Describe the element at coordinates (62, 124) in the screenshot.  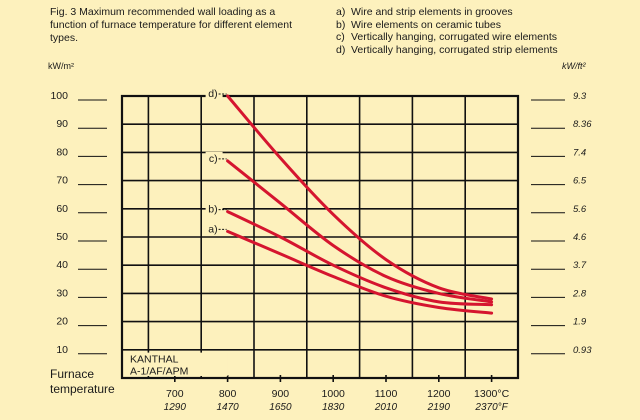
I see `y-tick-label-left: 90` at that location.